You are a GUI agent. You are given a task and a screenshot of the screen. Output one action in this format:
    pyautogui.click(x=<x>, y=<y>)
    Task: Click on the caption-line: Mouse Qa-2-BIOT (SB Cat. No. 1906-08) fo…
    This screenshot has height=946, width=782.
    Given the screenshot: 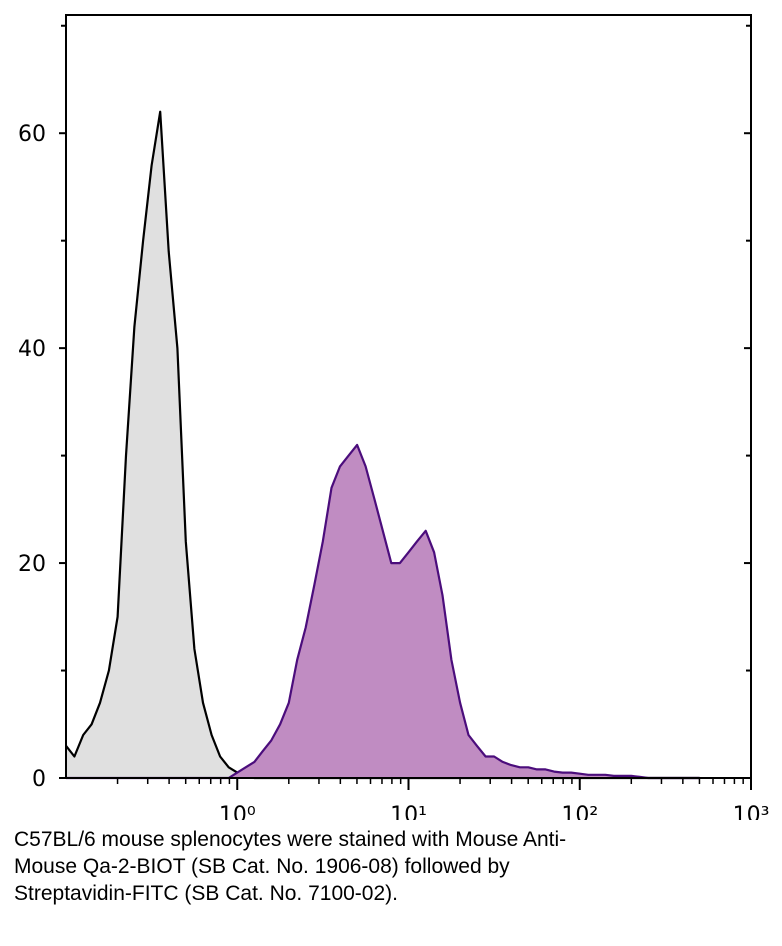 What is the action you would take?
    pyautogui.click(x=262, y=866)
    